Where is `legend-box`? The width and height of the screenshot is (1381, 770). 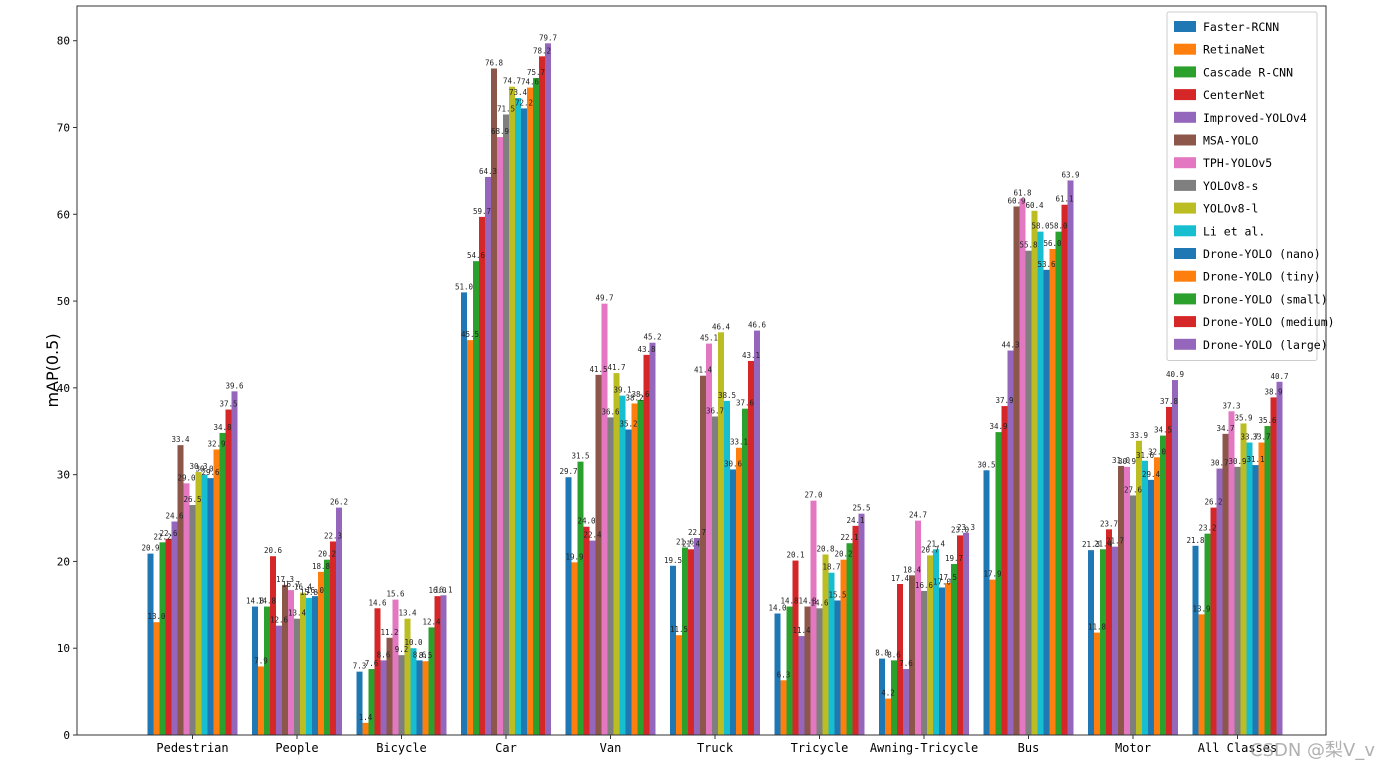
legend-box is located at coordinates (1242, 186).